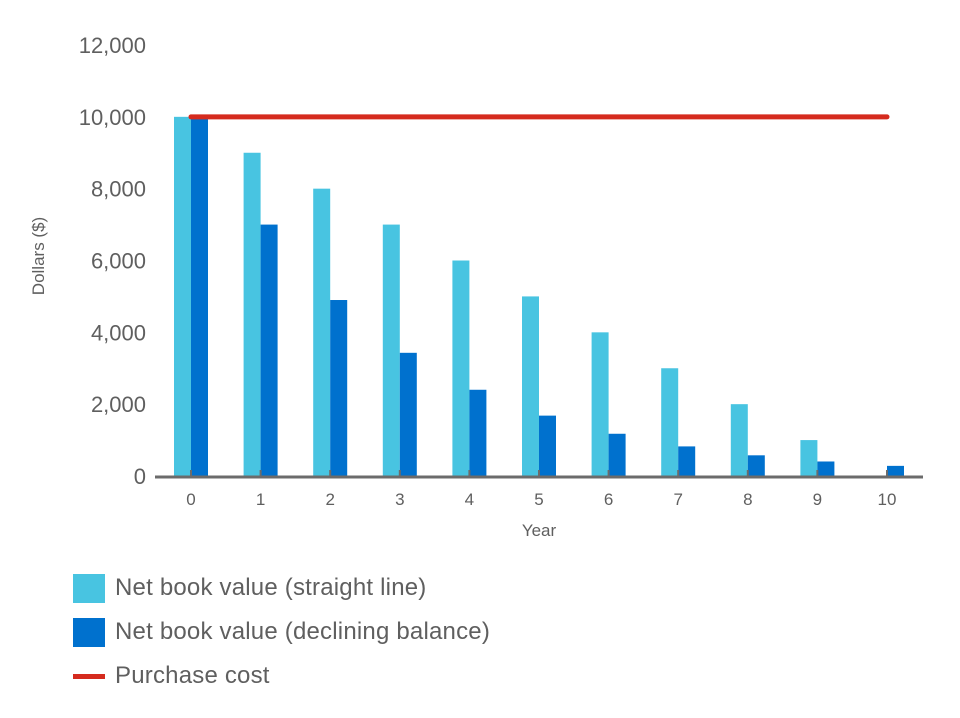 This screenshot has width=960, height=718. What do you see at coordinates (118, 404) in the screenshot?
I see `y-tick-label: 2,000` at bounding box center [118, 404].